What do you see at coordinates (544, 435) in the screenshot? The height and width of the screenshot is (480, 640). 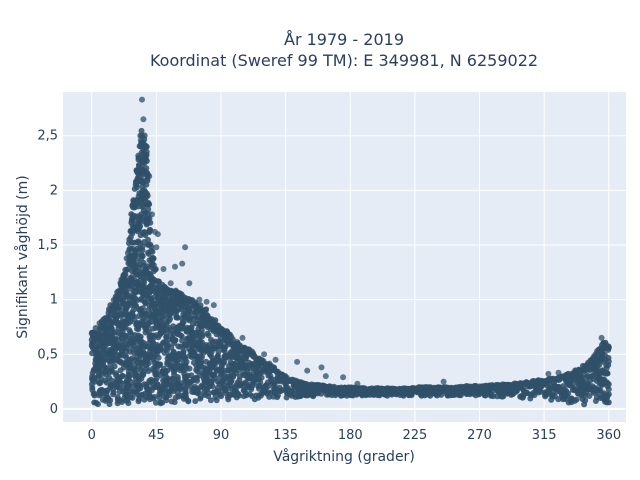 I see `x-tick-label: 315` at bounding box center [544, 435].